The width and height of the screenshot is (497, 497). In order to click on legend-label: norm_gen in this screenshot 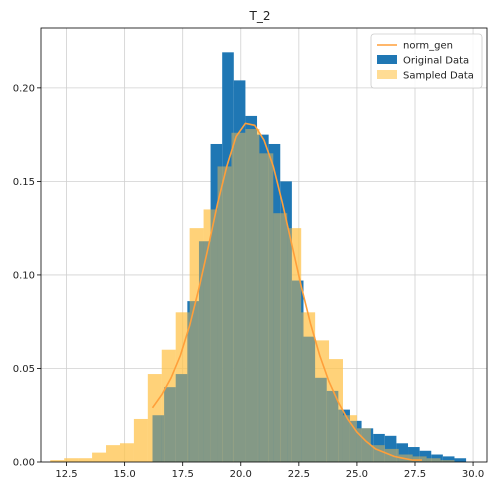, I will do `click(428, 46)`.